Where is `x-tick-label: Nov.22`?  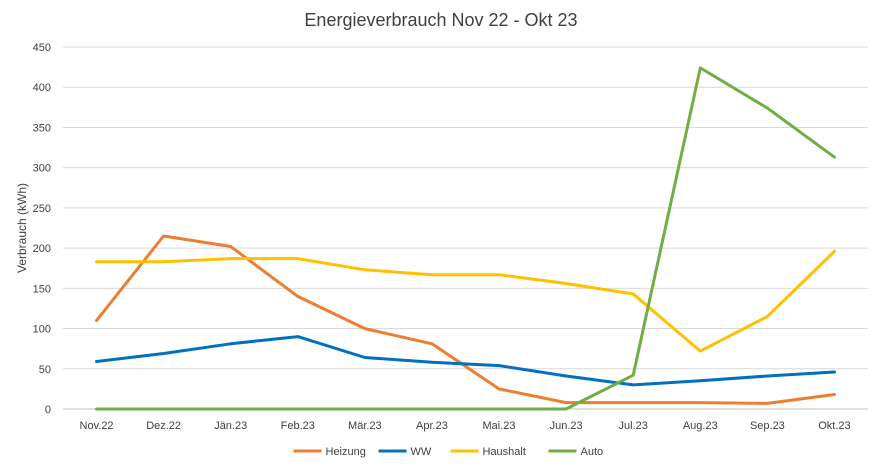
x-tick-label: Nov.22 is located at coordinates (97, 426).